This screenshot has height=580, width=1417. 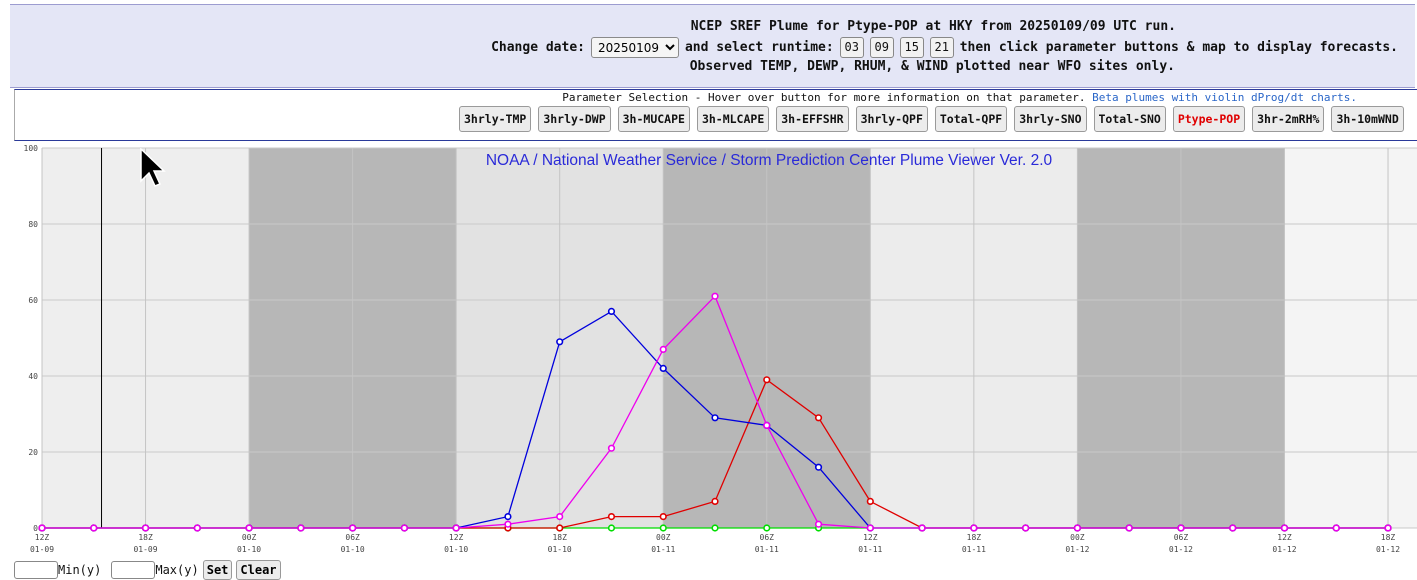 What do you see at coordinates (891, 119) in the screenshot?
I see `param-button-3hrly-qpf: 3hrly-QPF` at bounding box center [891, 119].